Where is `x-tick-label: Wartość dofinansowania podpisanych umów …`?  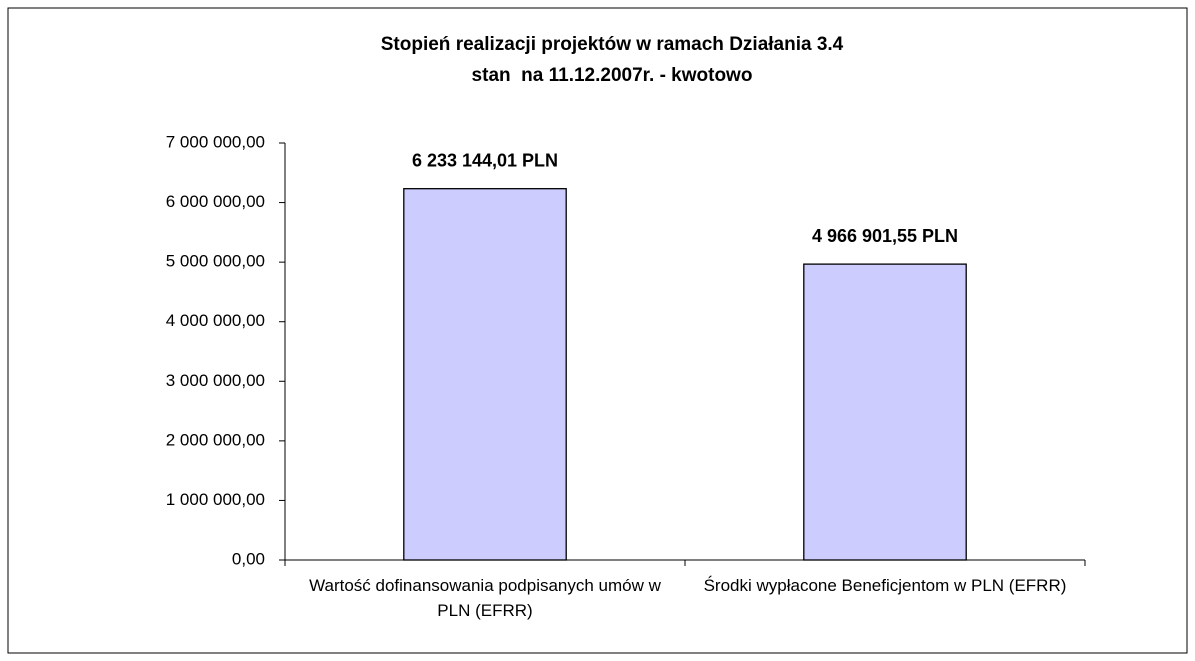
x-tick-label: Wartość dofinansowania podpisanych umów … is located at coordinates (485, 598).